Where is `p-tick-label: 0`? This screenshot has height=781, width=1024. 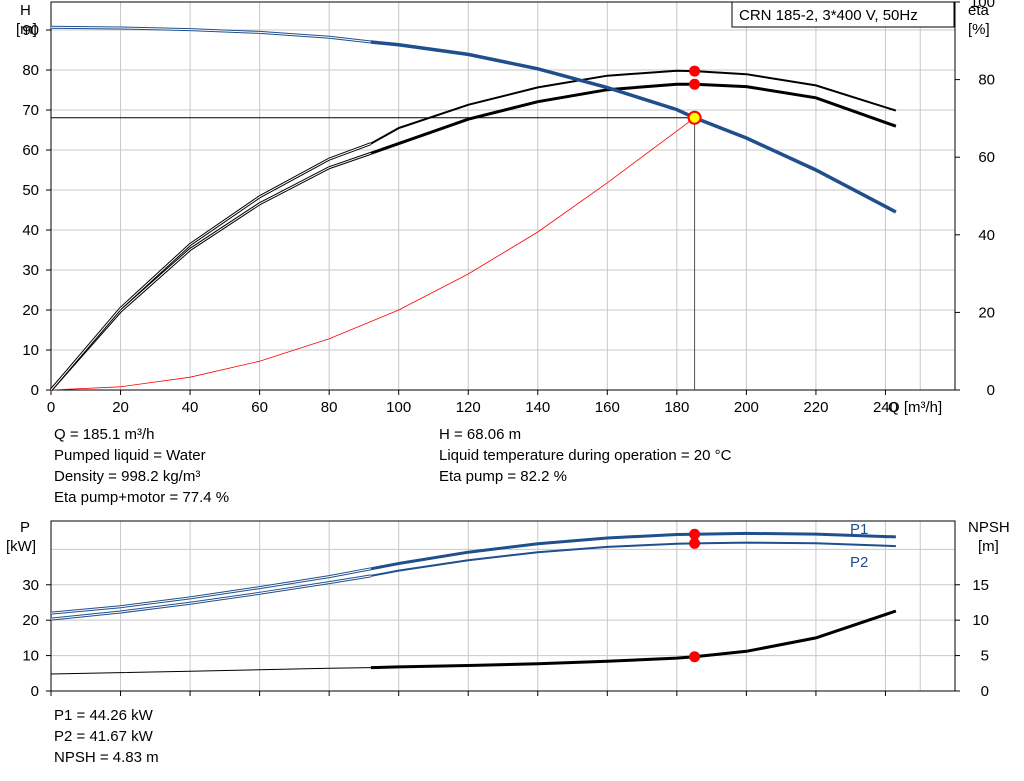 p-tick-label: 0 is located at coordinates (35, 691).